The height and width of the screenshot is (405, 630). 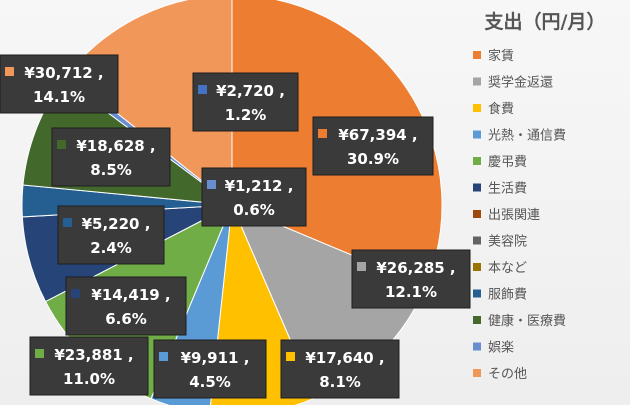 What do you see at coordinates (215, 358) in the screenshot?
I see `data-label-amount: ¥9,911 ,` at bounding box center [215, 358].